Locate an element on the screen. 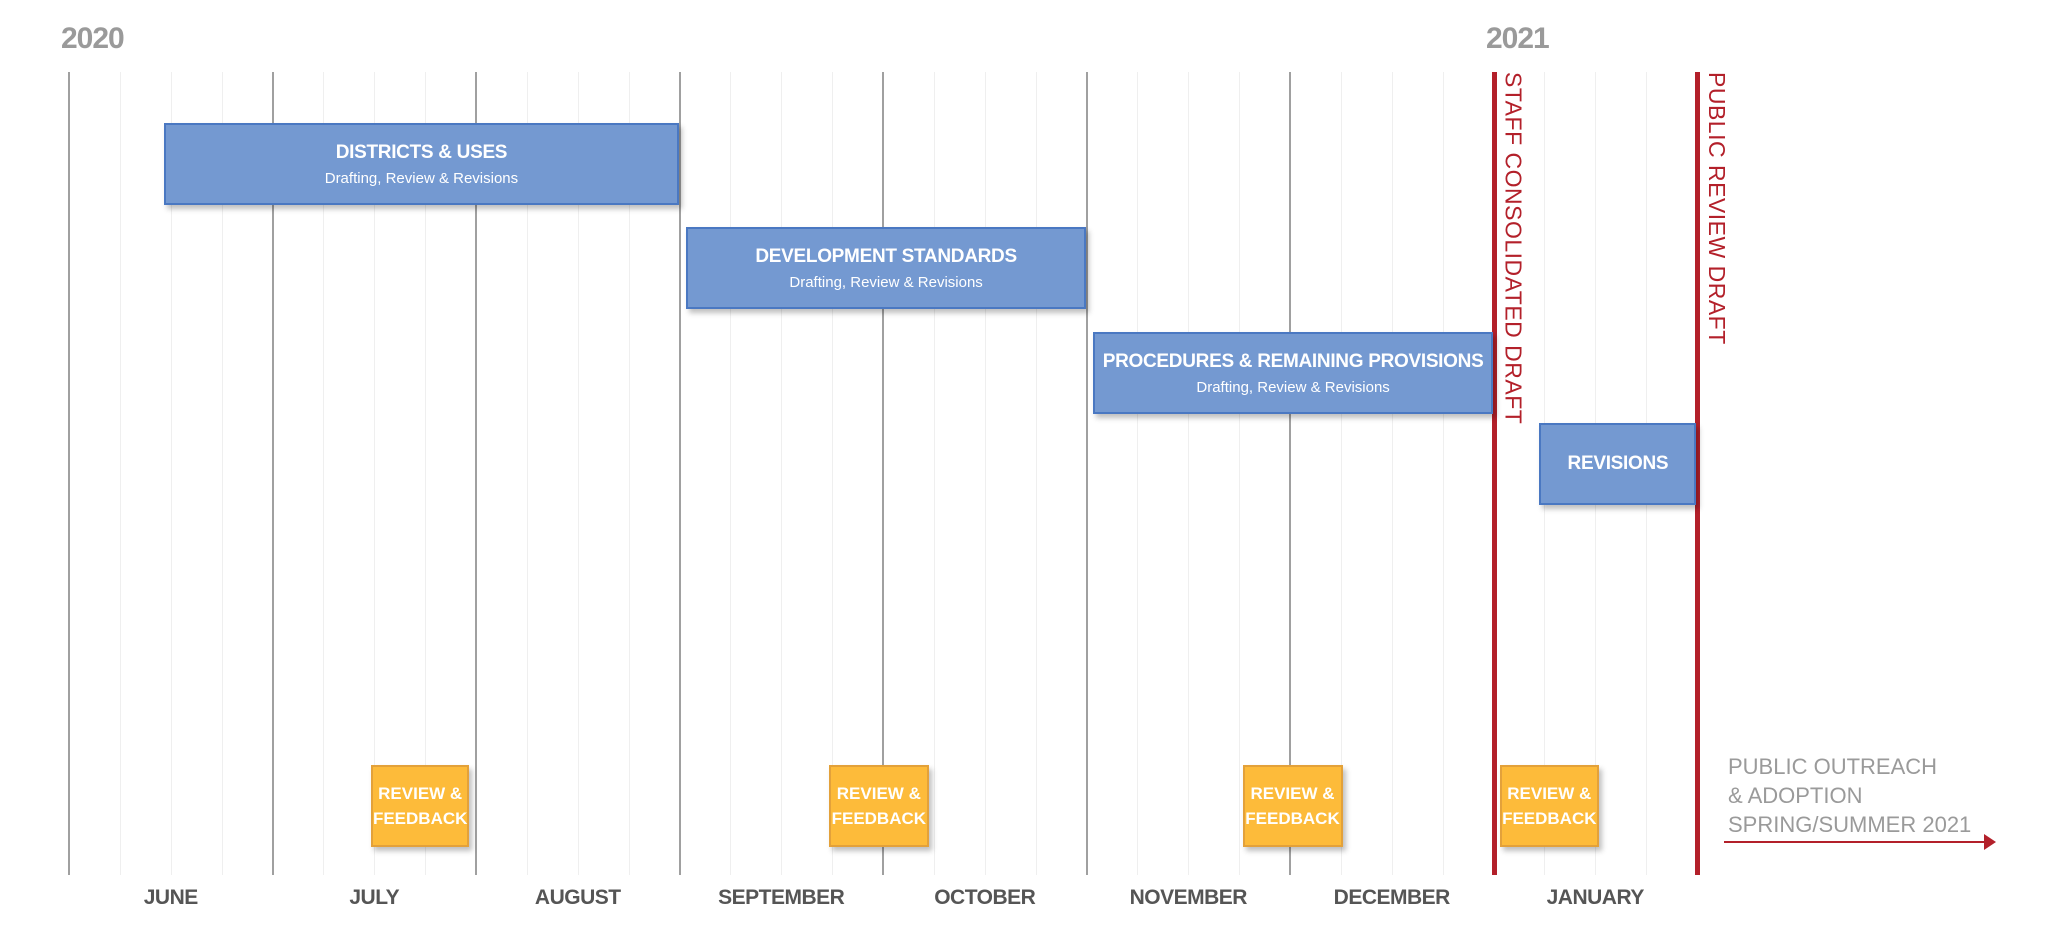 This screenshot has height=951, width=2048. month-label: OCTOBER is located at coordinates (985, 897).